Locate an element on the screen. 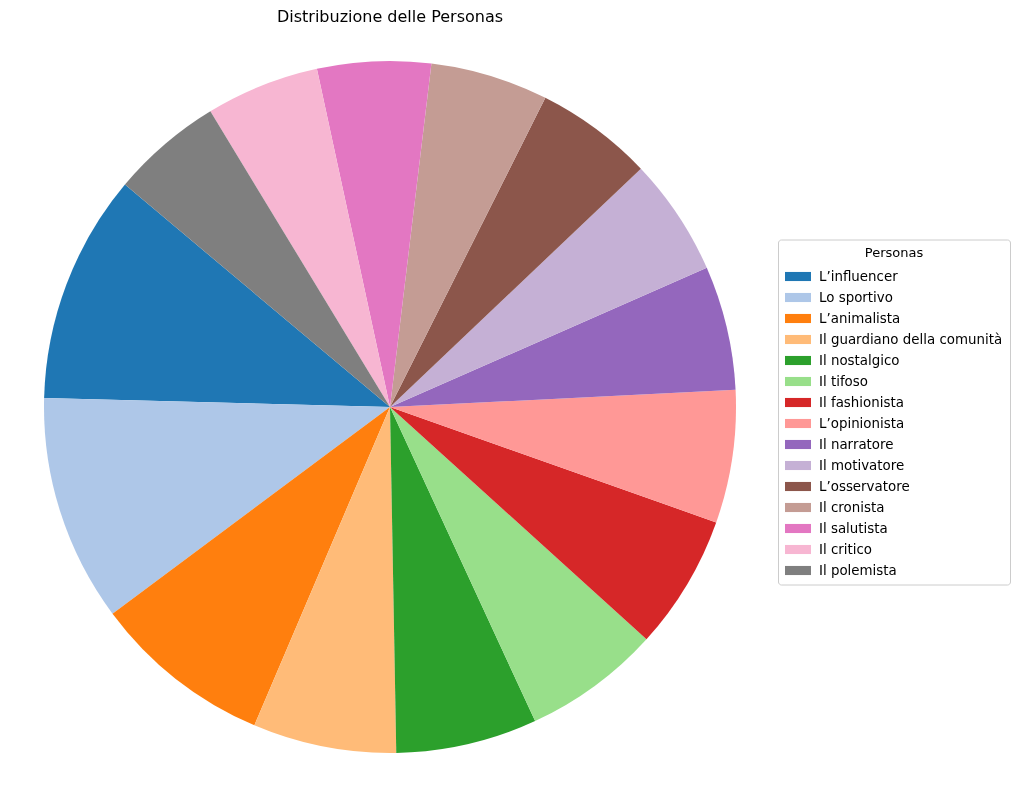 Image resolution: width=1024 pixels, height=796 pixels. legend-label: L’animalista is located at coordinates (860, 318).